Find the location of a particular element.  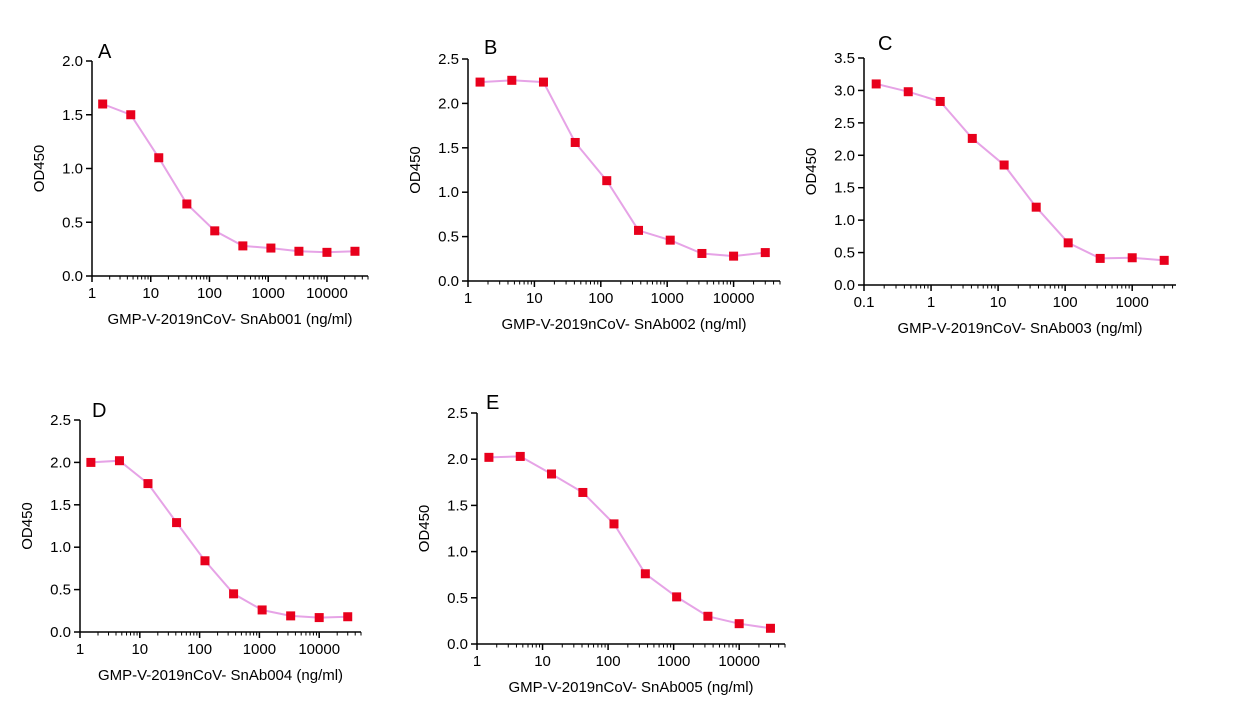

x-tick-label: 0.1 is located at coordinates (864, 302).